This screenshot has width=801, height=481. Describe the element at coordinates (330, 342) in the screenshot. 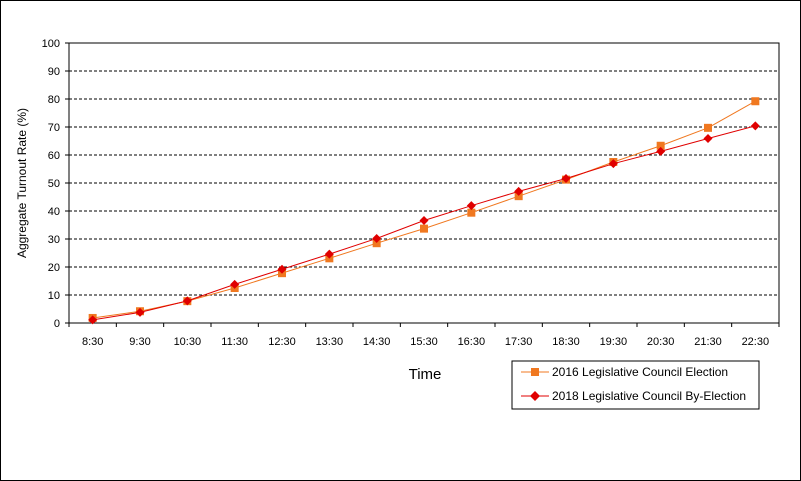

I see `x-tick-label: 13:30` at that location.